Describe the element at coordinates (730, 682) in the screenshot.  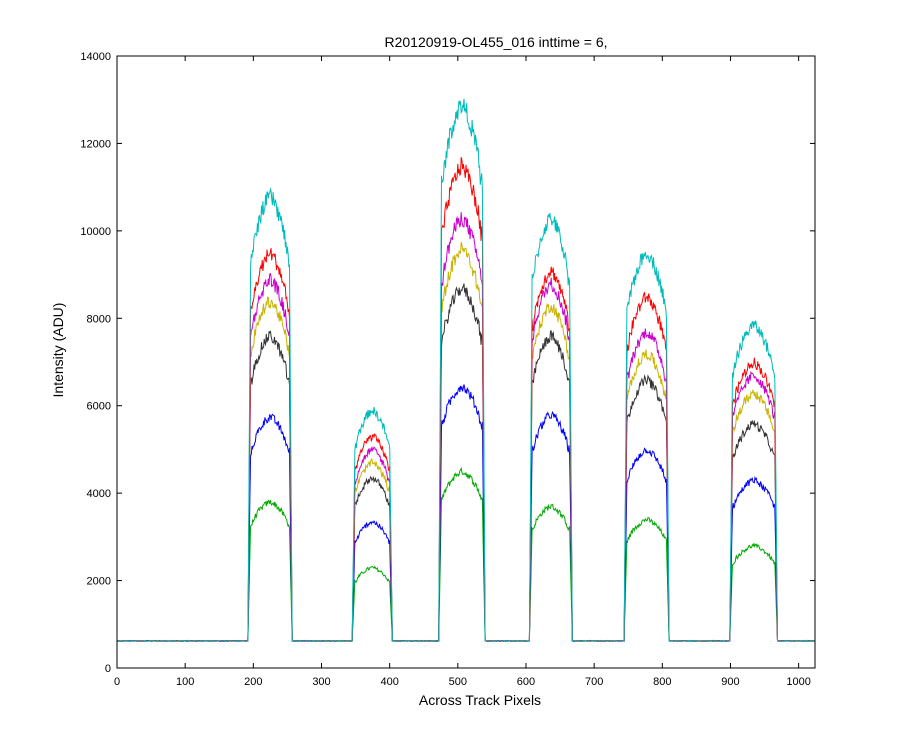
I see `x-tick-label: 900` at that location.